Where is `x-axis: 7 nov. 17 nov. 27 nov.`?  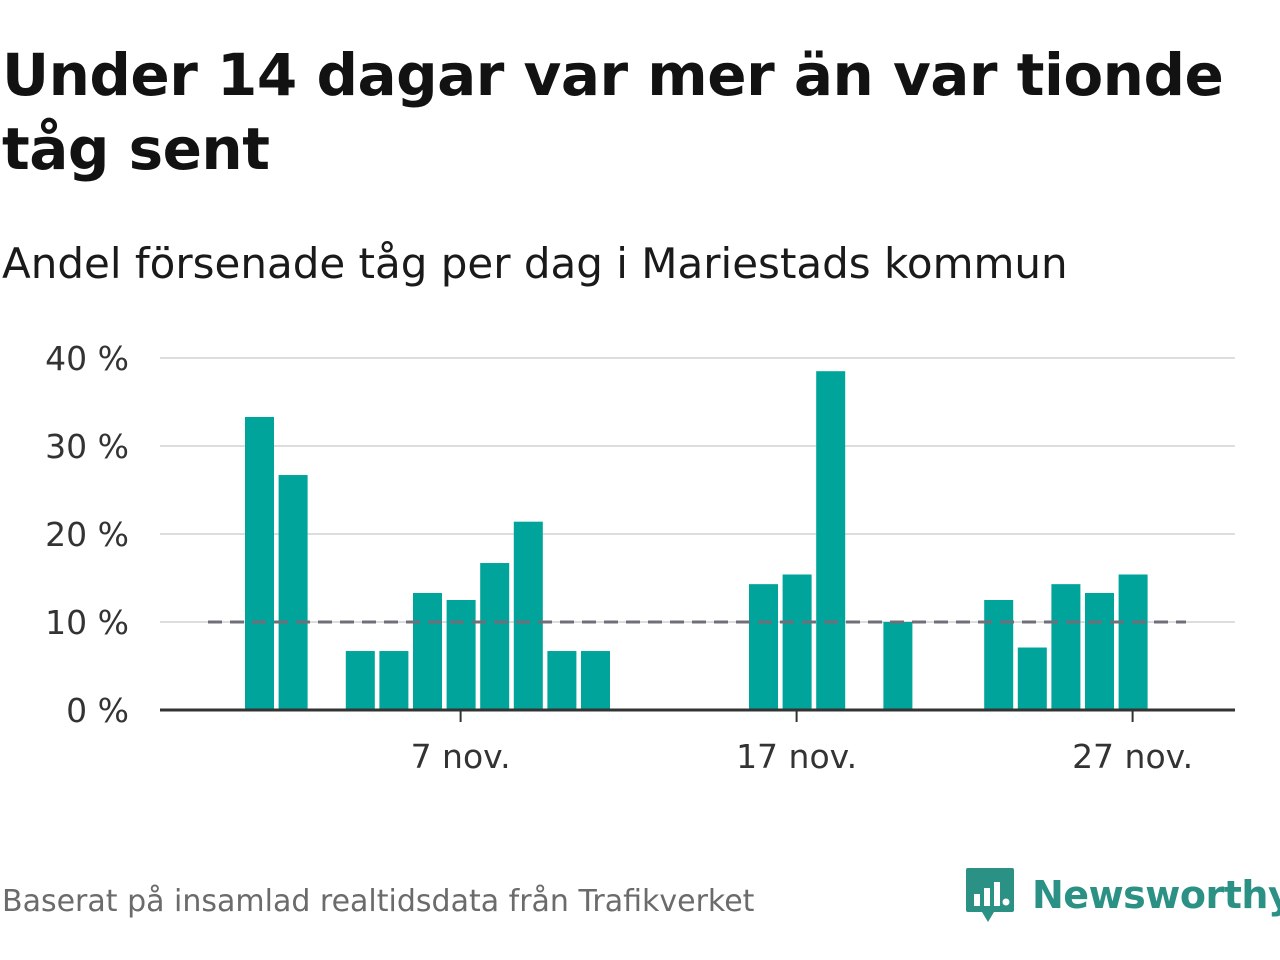
x-axis: 7 nov. 17 nov. 27 nov. is located at coordinates (697, 742).